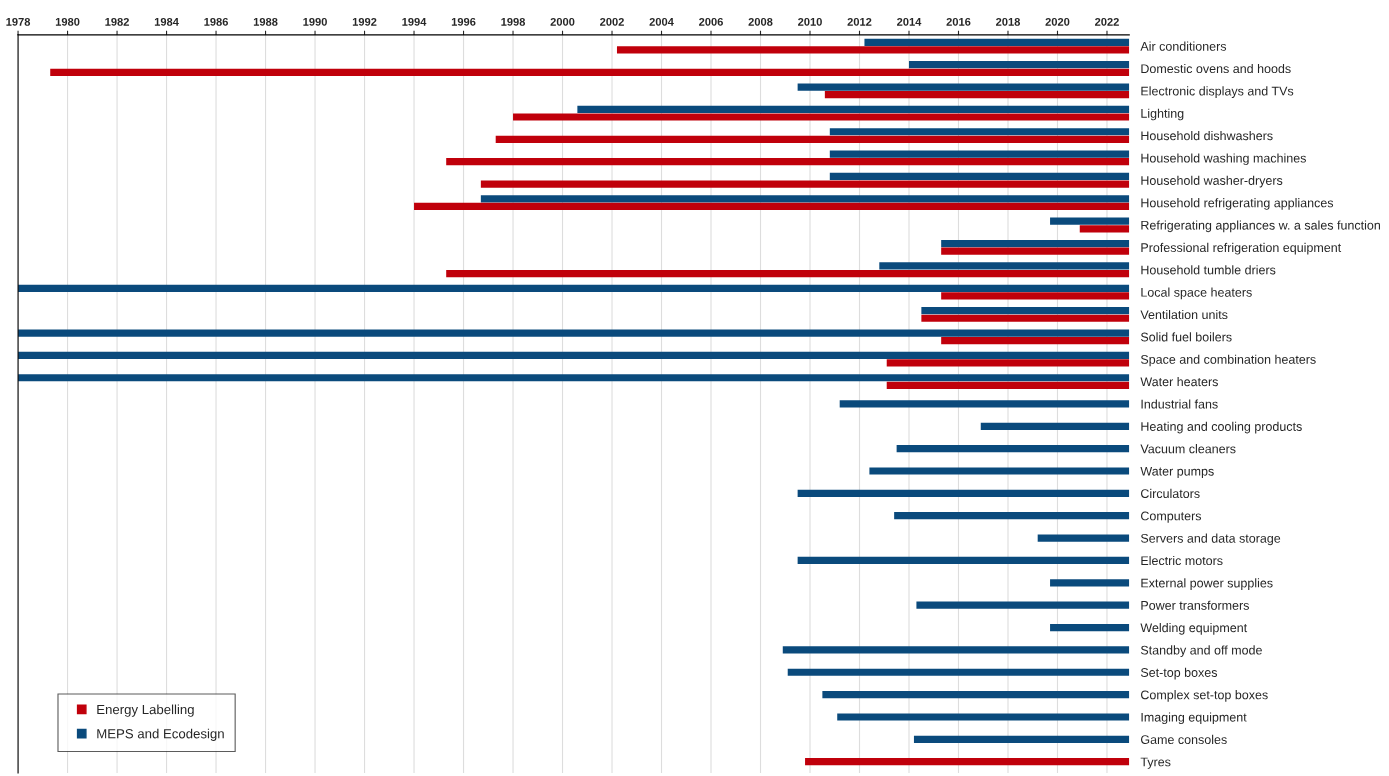 The image size is (1389, 776). Describe the element at coordinates (1228, 360) in the screenshot. I see `y-tick-label: Space and combination heaters` at that location.